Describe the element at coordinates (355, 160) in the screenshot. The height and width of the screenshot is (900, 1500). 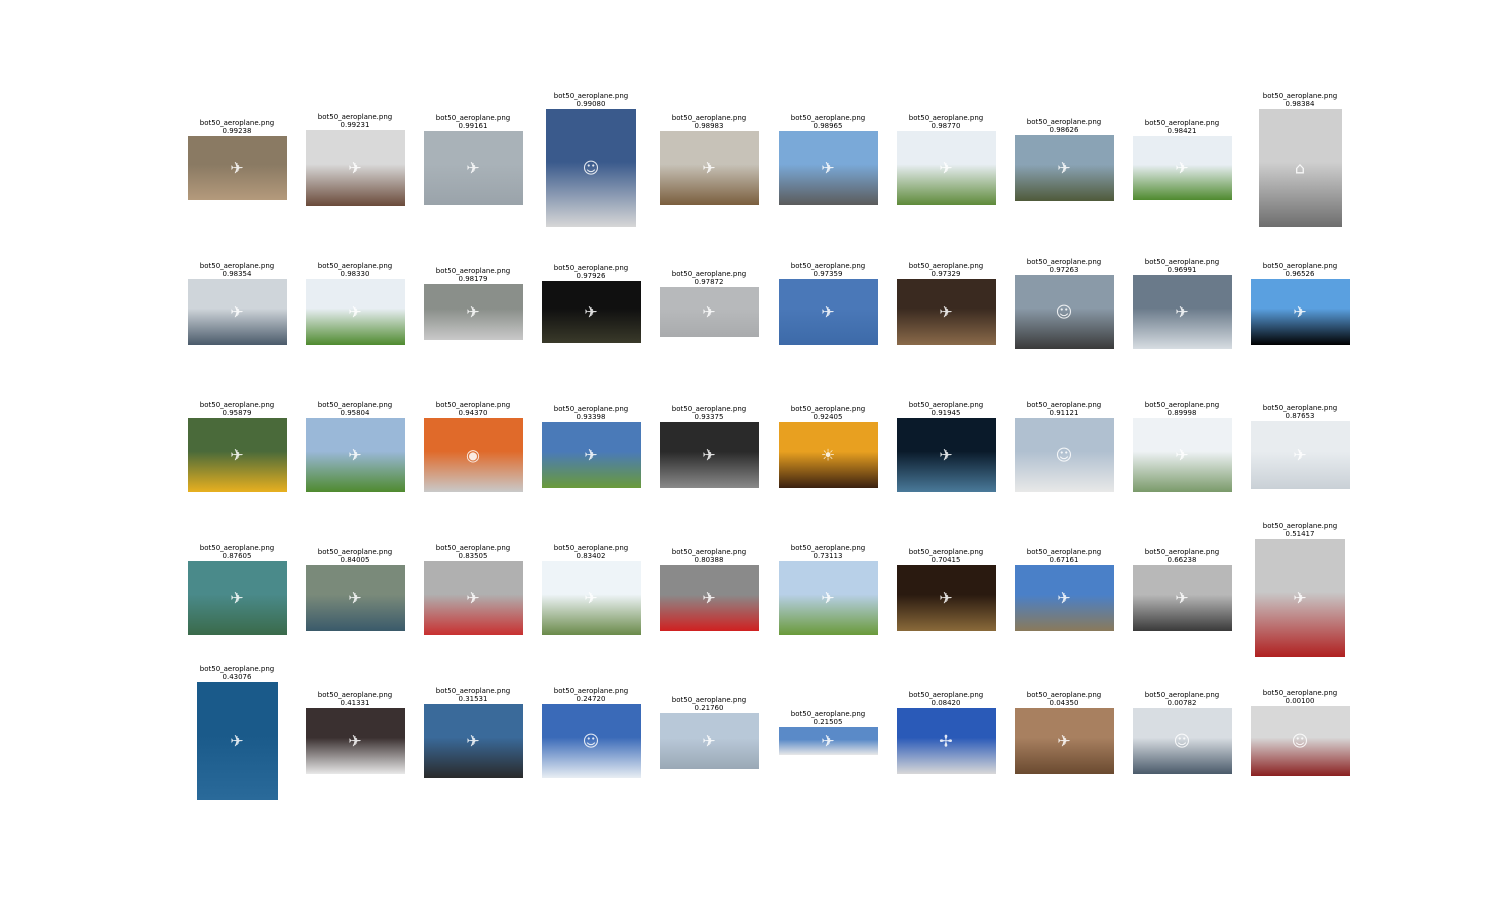
I see `grid-cell: bot50_aeroplane.png 0.99231 ✈` at that location.